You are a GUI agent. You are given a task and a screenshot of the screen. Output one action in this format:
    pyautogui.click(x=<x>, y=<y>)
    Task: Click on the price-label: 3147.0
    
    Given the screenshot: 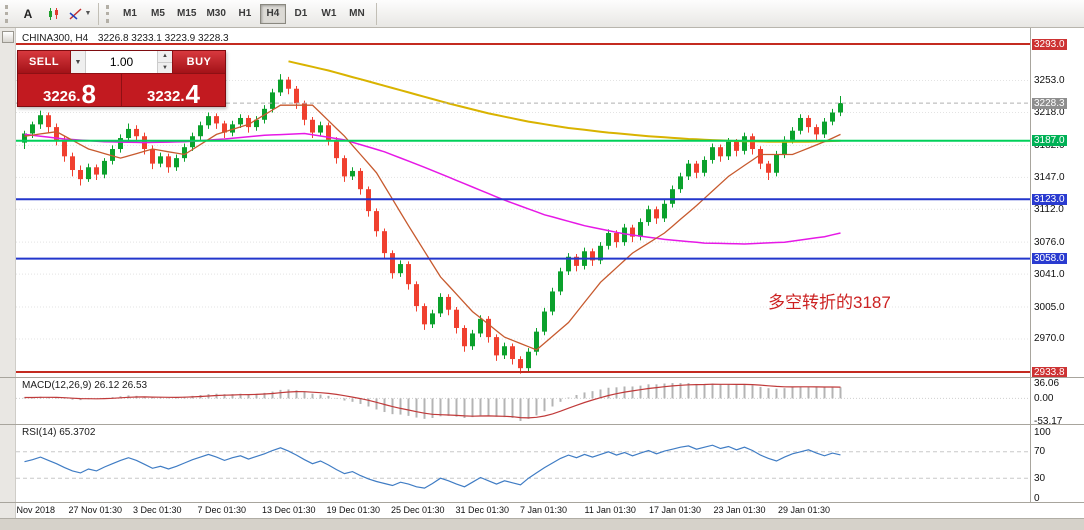 What is the action you would take?
    pyautogui.click(x=1049, y=177)
    